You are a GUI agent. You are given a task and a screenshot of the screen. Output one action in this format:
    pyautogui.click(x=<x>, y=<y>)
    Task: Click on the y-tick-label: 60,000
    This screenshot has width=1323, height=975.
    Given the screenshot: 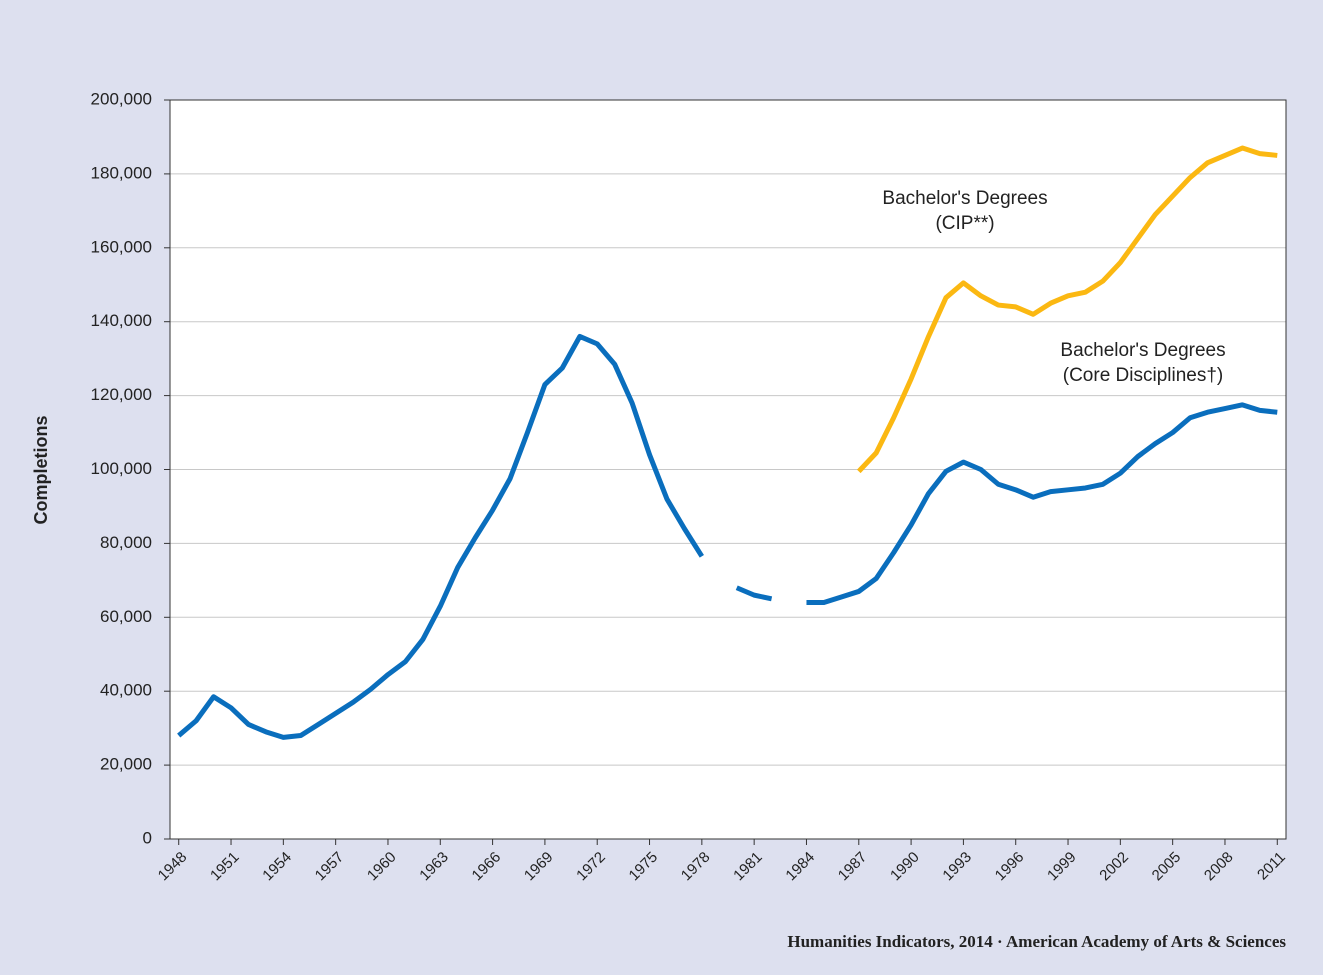 What is the action you would take?
    pyautogui.click(x=126, y=616)
    